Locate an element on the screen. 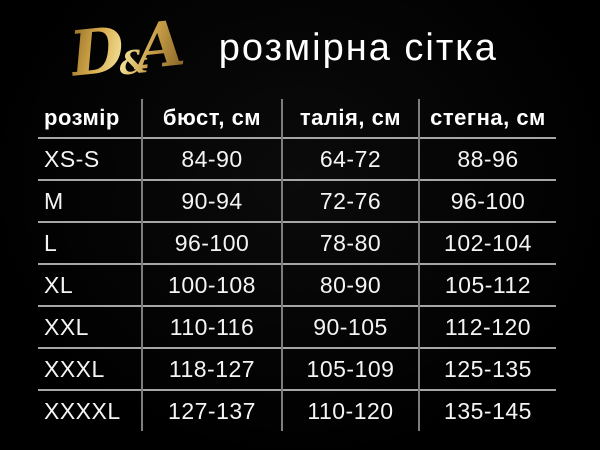  table-row: XXL 110-116 90-105 112-120 is located at coordinates (297, 327).